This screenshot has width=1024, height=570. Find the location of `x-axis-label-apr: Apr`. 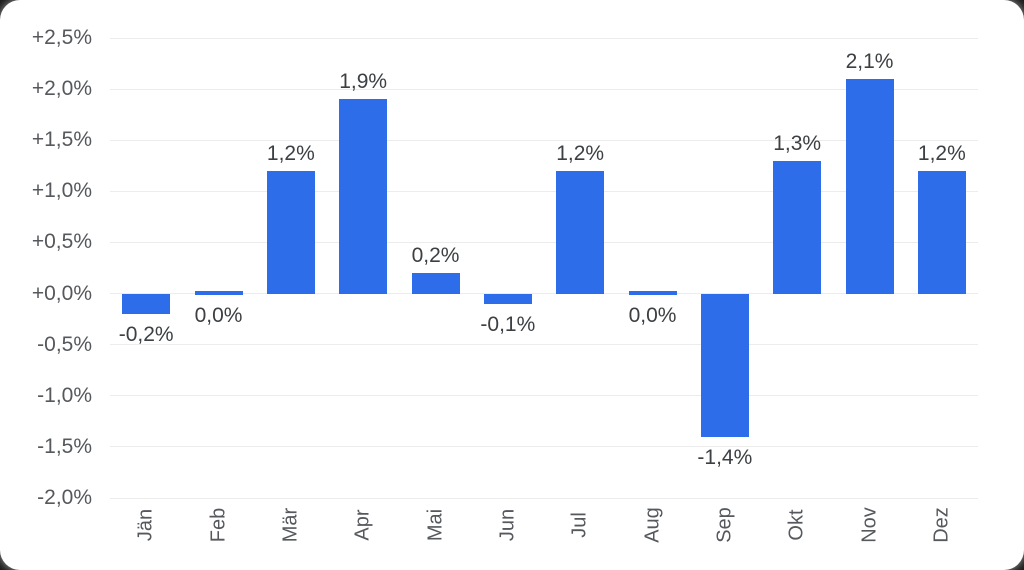

x-axis-label-apr: Apr is located at coordinates (362, 525).